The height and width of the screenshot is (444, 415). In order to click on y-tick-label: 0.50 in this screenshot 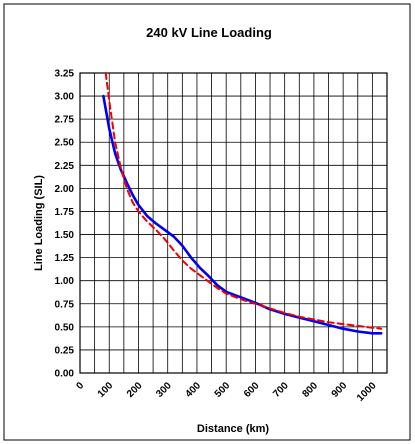, I will do `click(65, 327)`.